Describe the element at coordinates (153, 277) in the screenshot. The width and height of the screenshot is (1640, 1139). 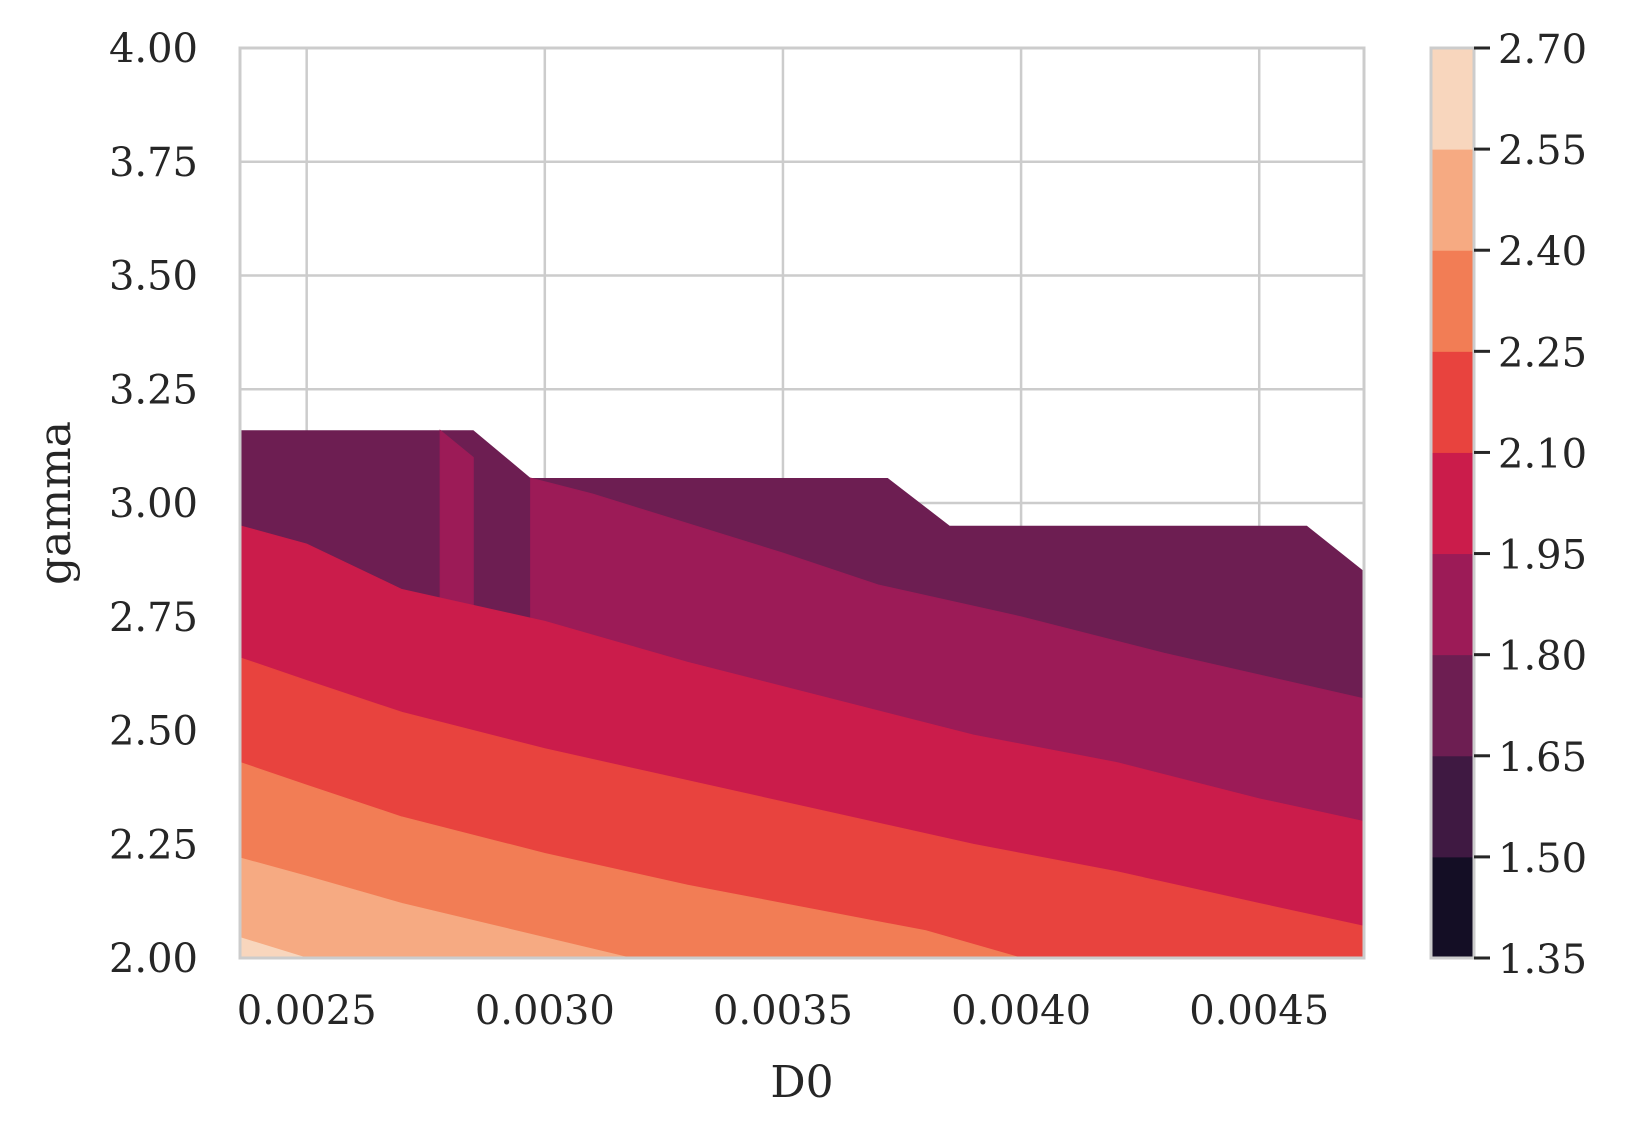
I see `y-tick-label: 3.50` at that location.